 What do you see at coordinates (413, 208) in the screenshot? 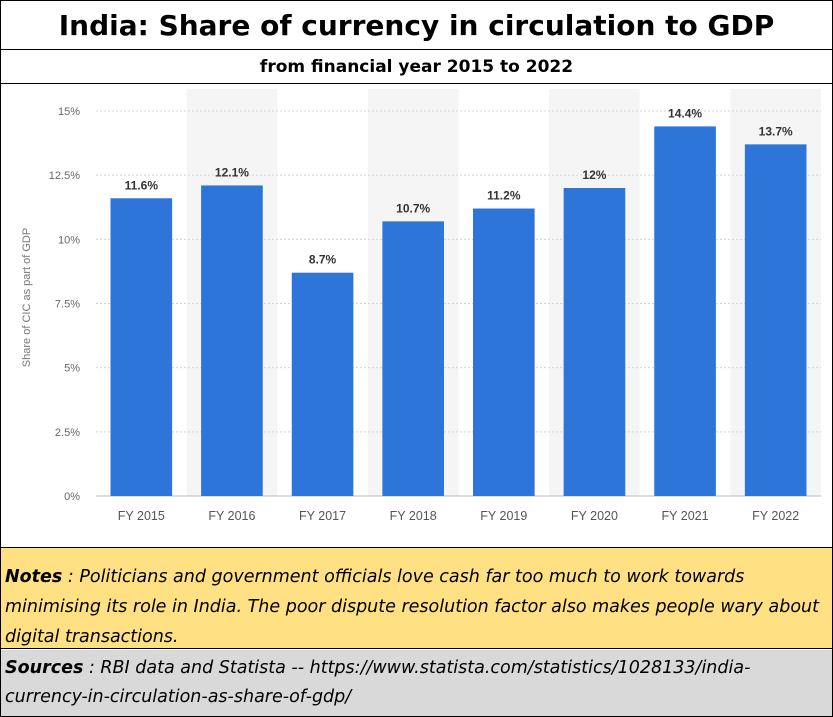
I see `data-label: 10.7%` at bounding box center [413, 208].